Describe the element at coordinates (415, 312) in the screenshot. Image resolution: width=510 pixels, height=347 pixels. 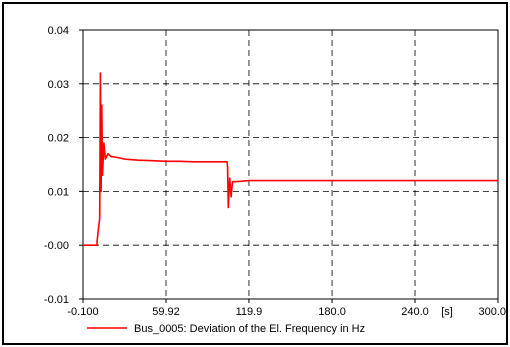
I see `x-tick-label: 240.0` at that location.